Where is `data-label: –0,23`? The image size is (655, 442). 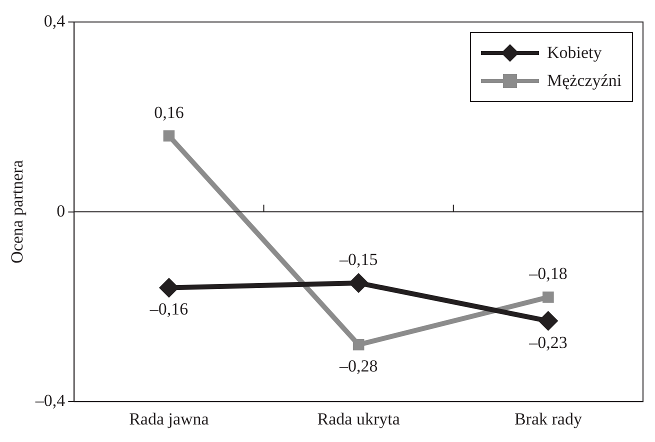
data-label: –0,23 is located at coordinates (548, 342).